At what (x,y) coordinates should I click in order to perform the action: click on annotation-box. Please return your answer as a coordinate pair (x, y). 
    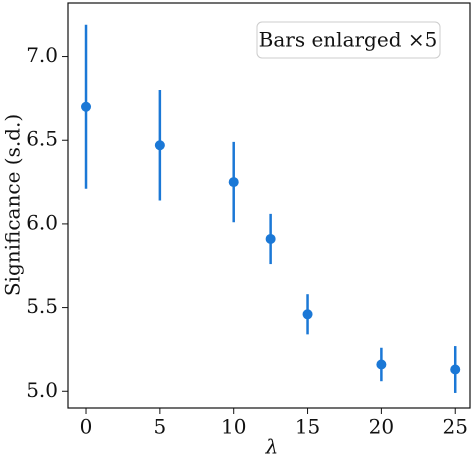
    Looking at the image, I should click on (348, 40).